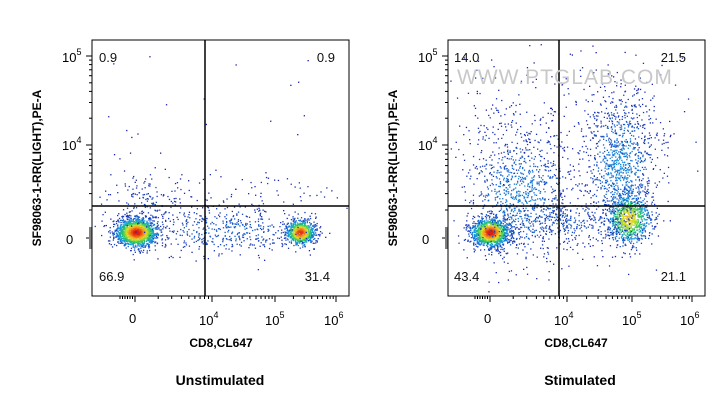 The image size is (725, 418). Describe the element at coordinates (37, 167) in the screenshot. I see `y-axis-label: SF98063-1-RR(LIGHT),PE-A` at that location.